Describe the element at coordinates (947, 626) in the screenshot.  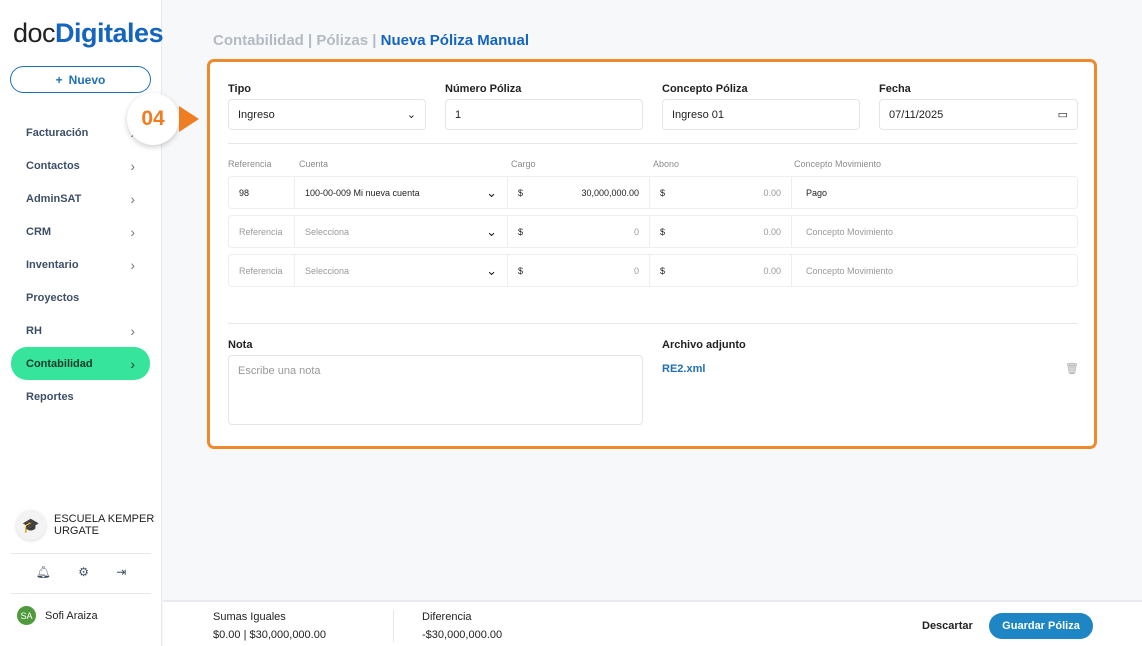
I see `discard-button: Descartar` at that location.